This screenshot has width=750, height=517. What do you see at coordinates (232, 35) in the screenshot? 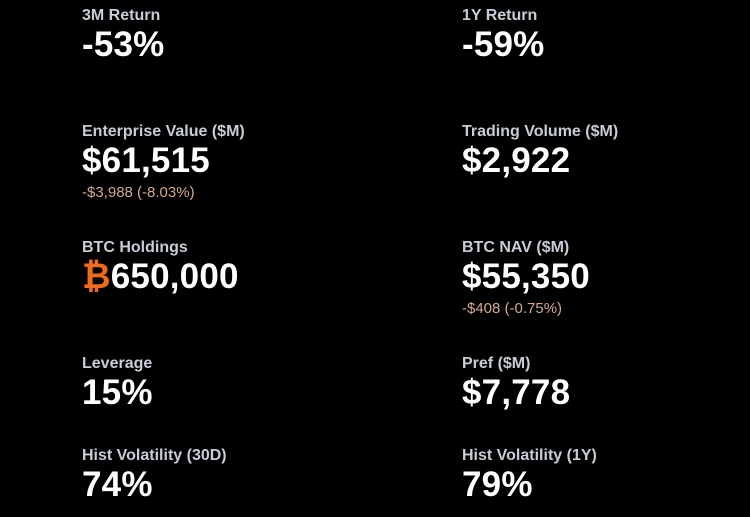
I see `metric-3m-return: 3M Return -53%` at bounding box center [232, 35].